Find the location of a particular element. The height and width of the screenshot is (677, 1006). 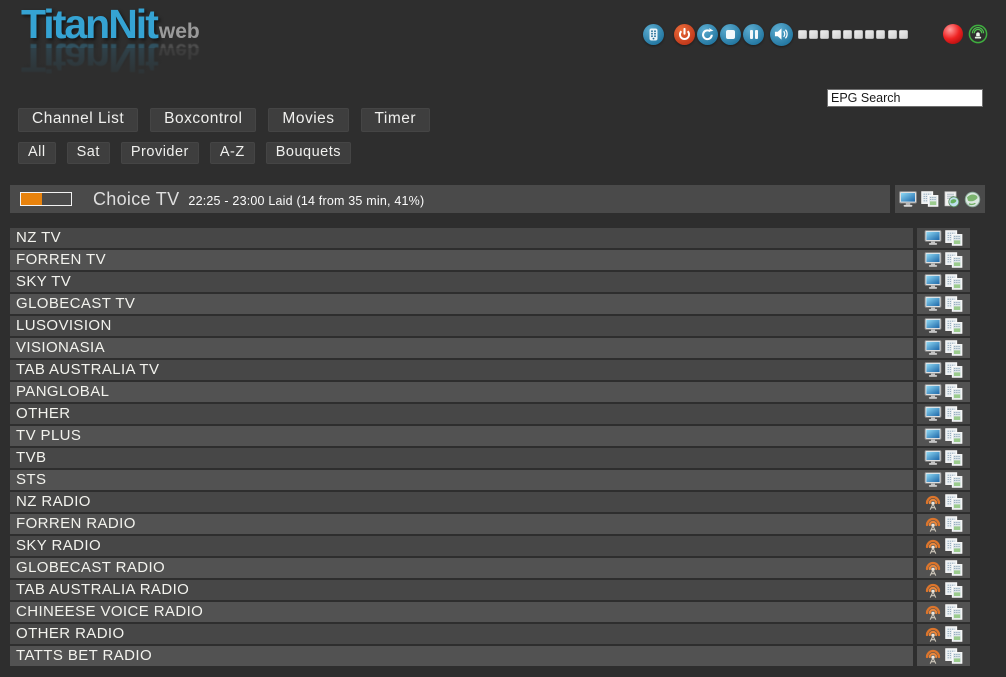

channel-name: TAB AUSTRALIA TV is located at coordinates (461, 370).